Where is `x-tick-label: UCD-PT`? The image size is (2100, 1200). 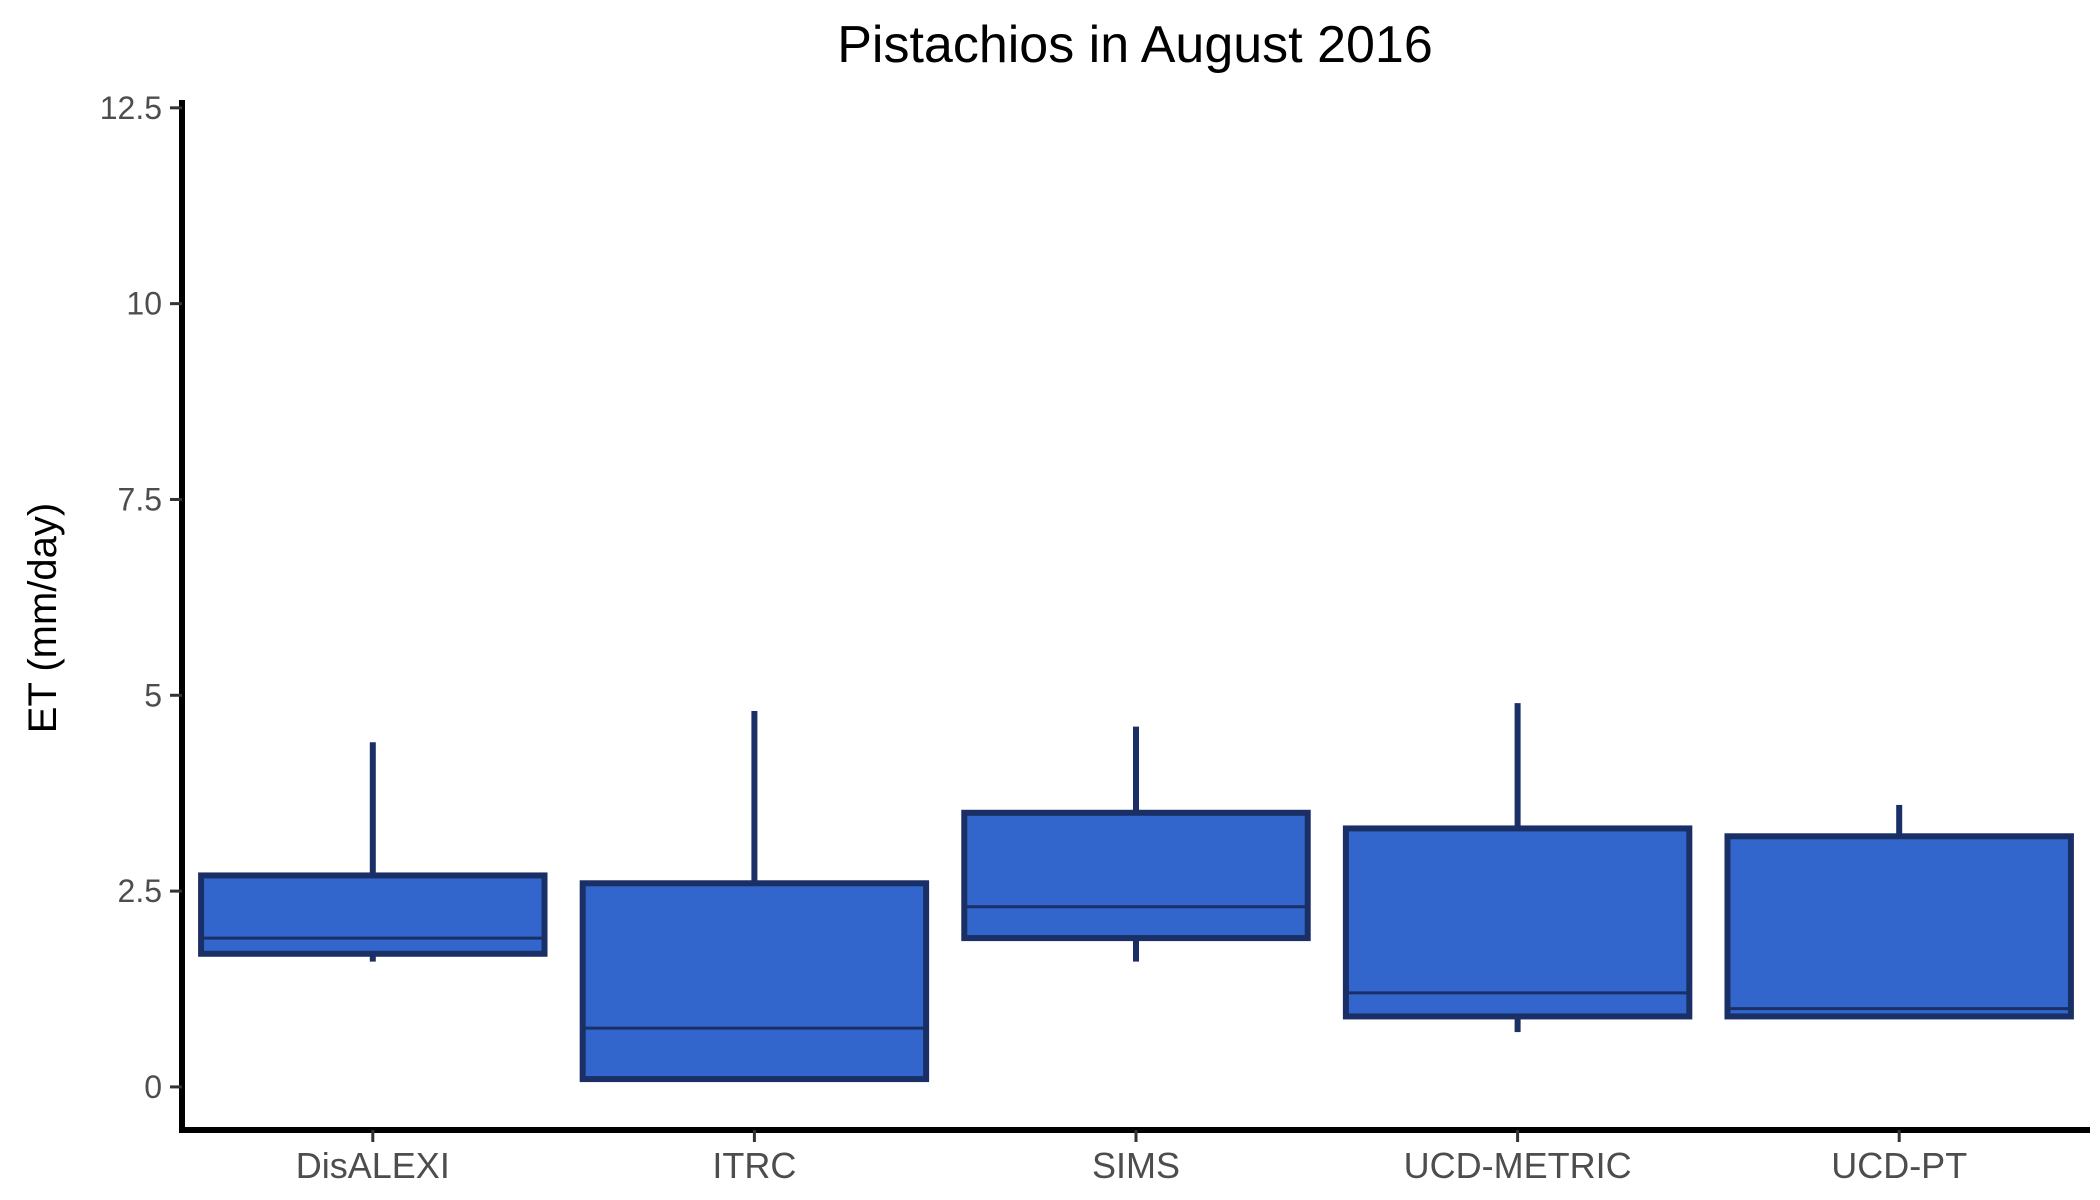
x-tick-label: UCD-PT is located at coordinates (1899, 1165).